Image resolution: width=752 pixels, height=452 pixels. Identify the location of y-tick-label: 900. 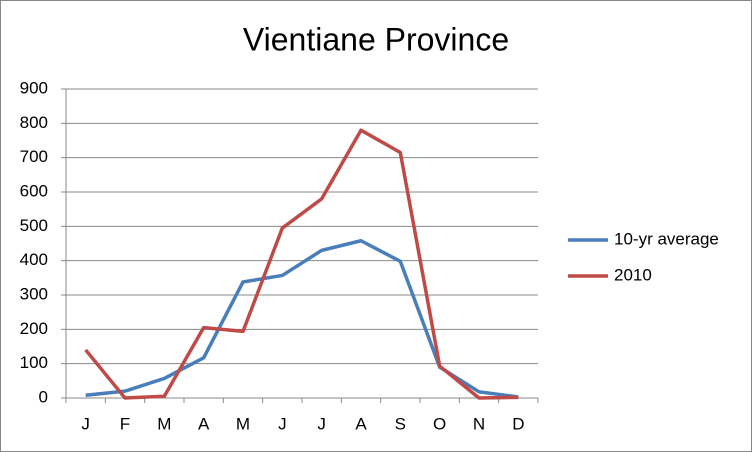
(34, 87).